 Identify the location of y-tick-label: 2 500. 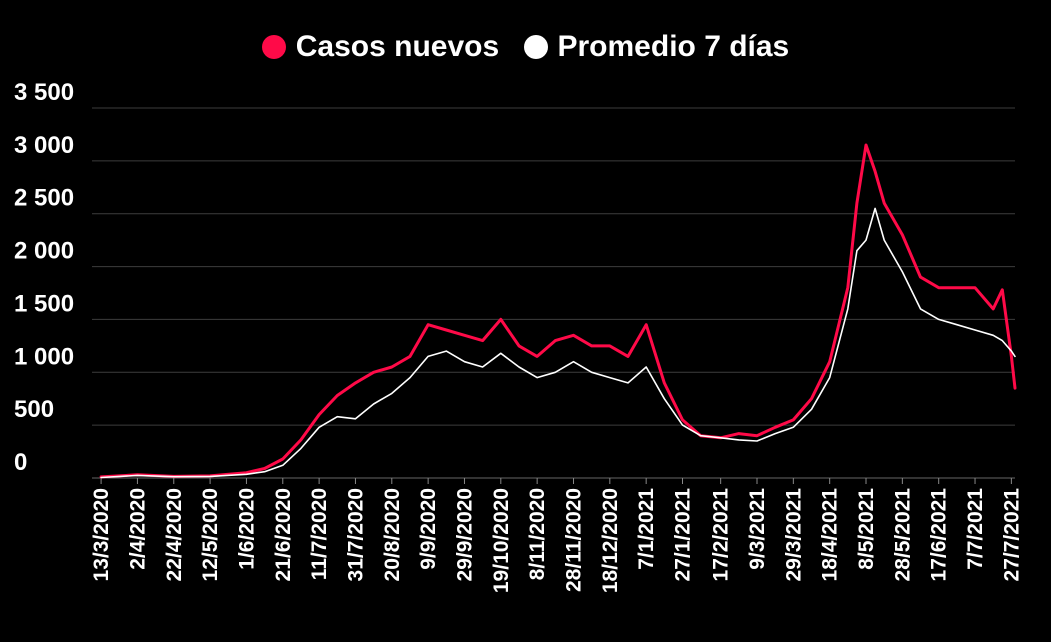
(44, 198).